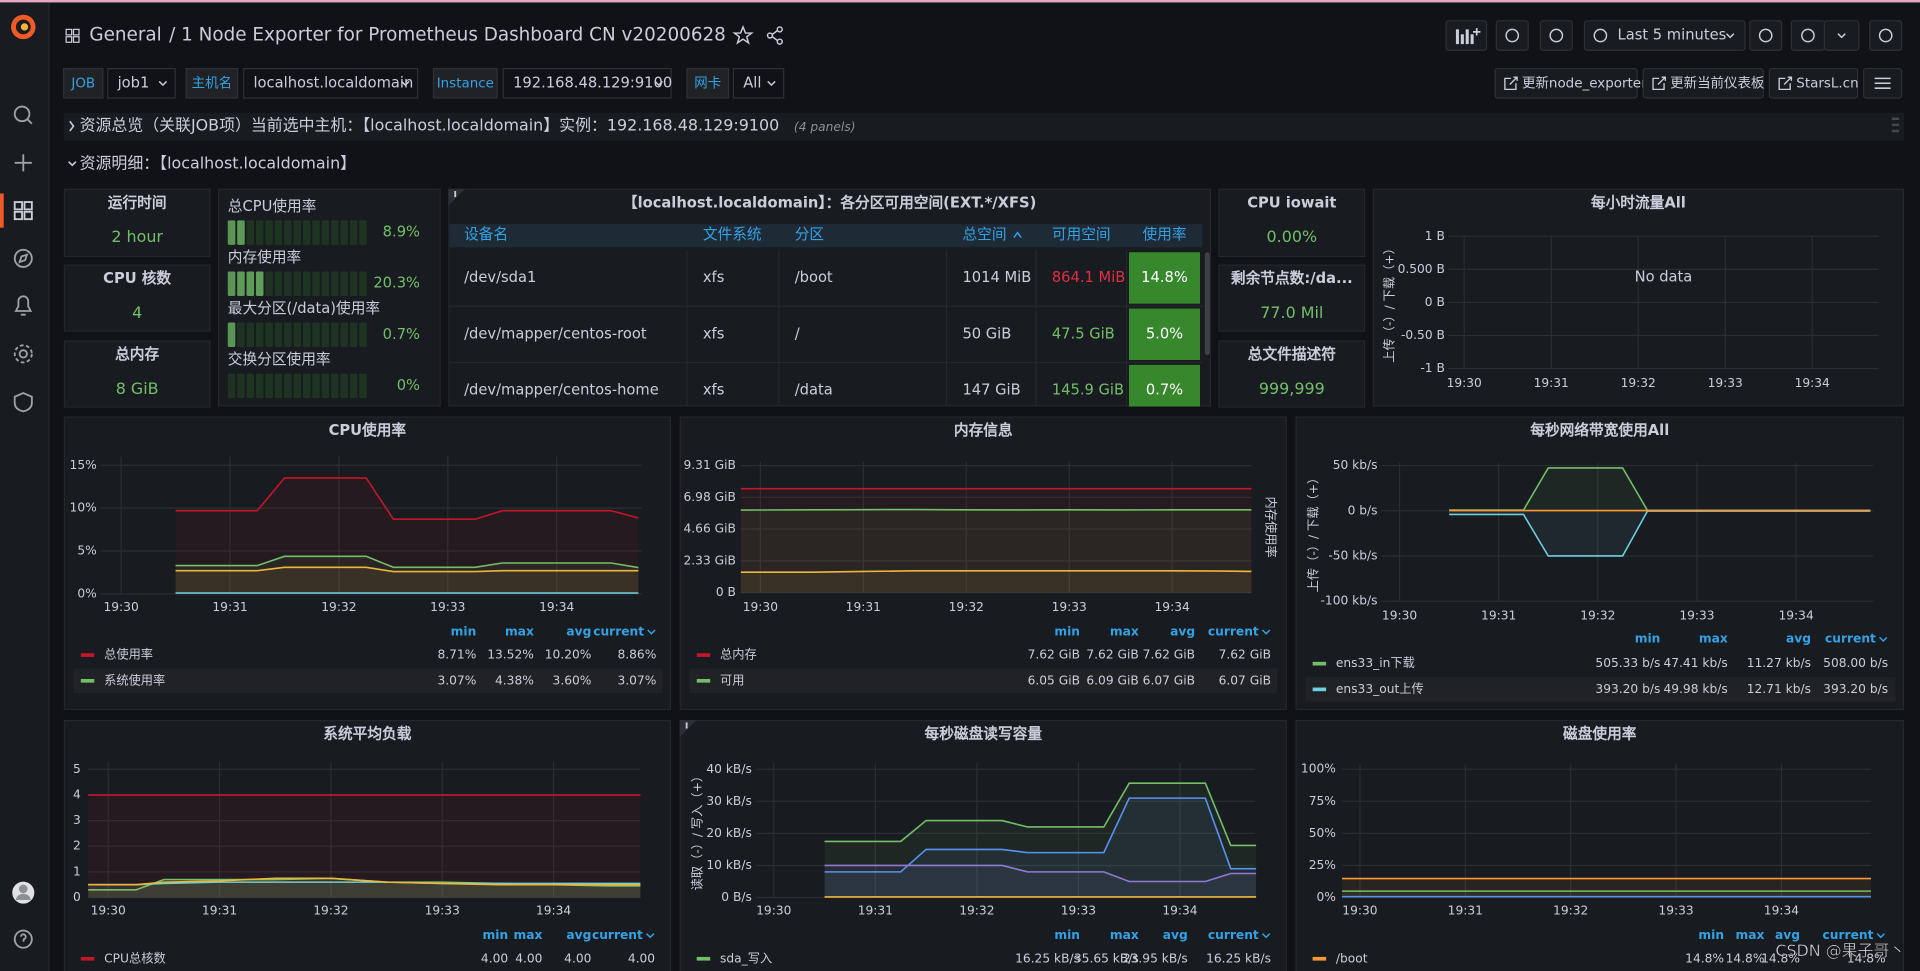 The height and width of the screenshot is (971, 1920). Describe the element at coordinates (743, 34) in the screenshot. I see `star-icon` at that location.